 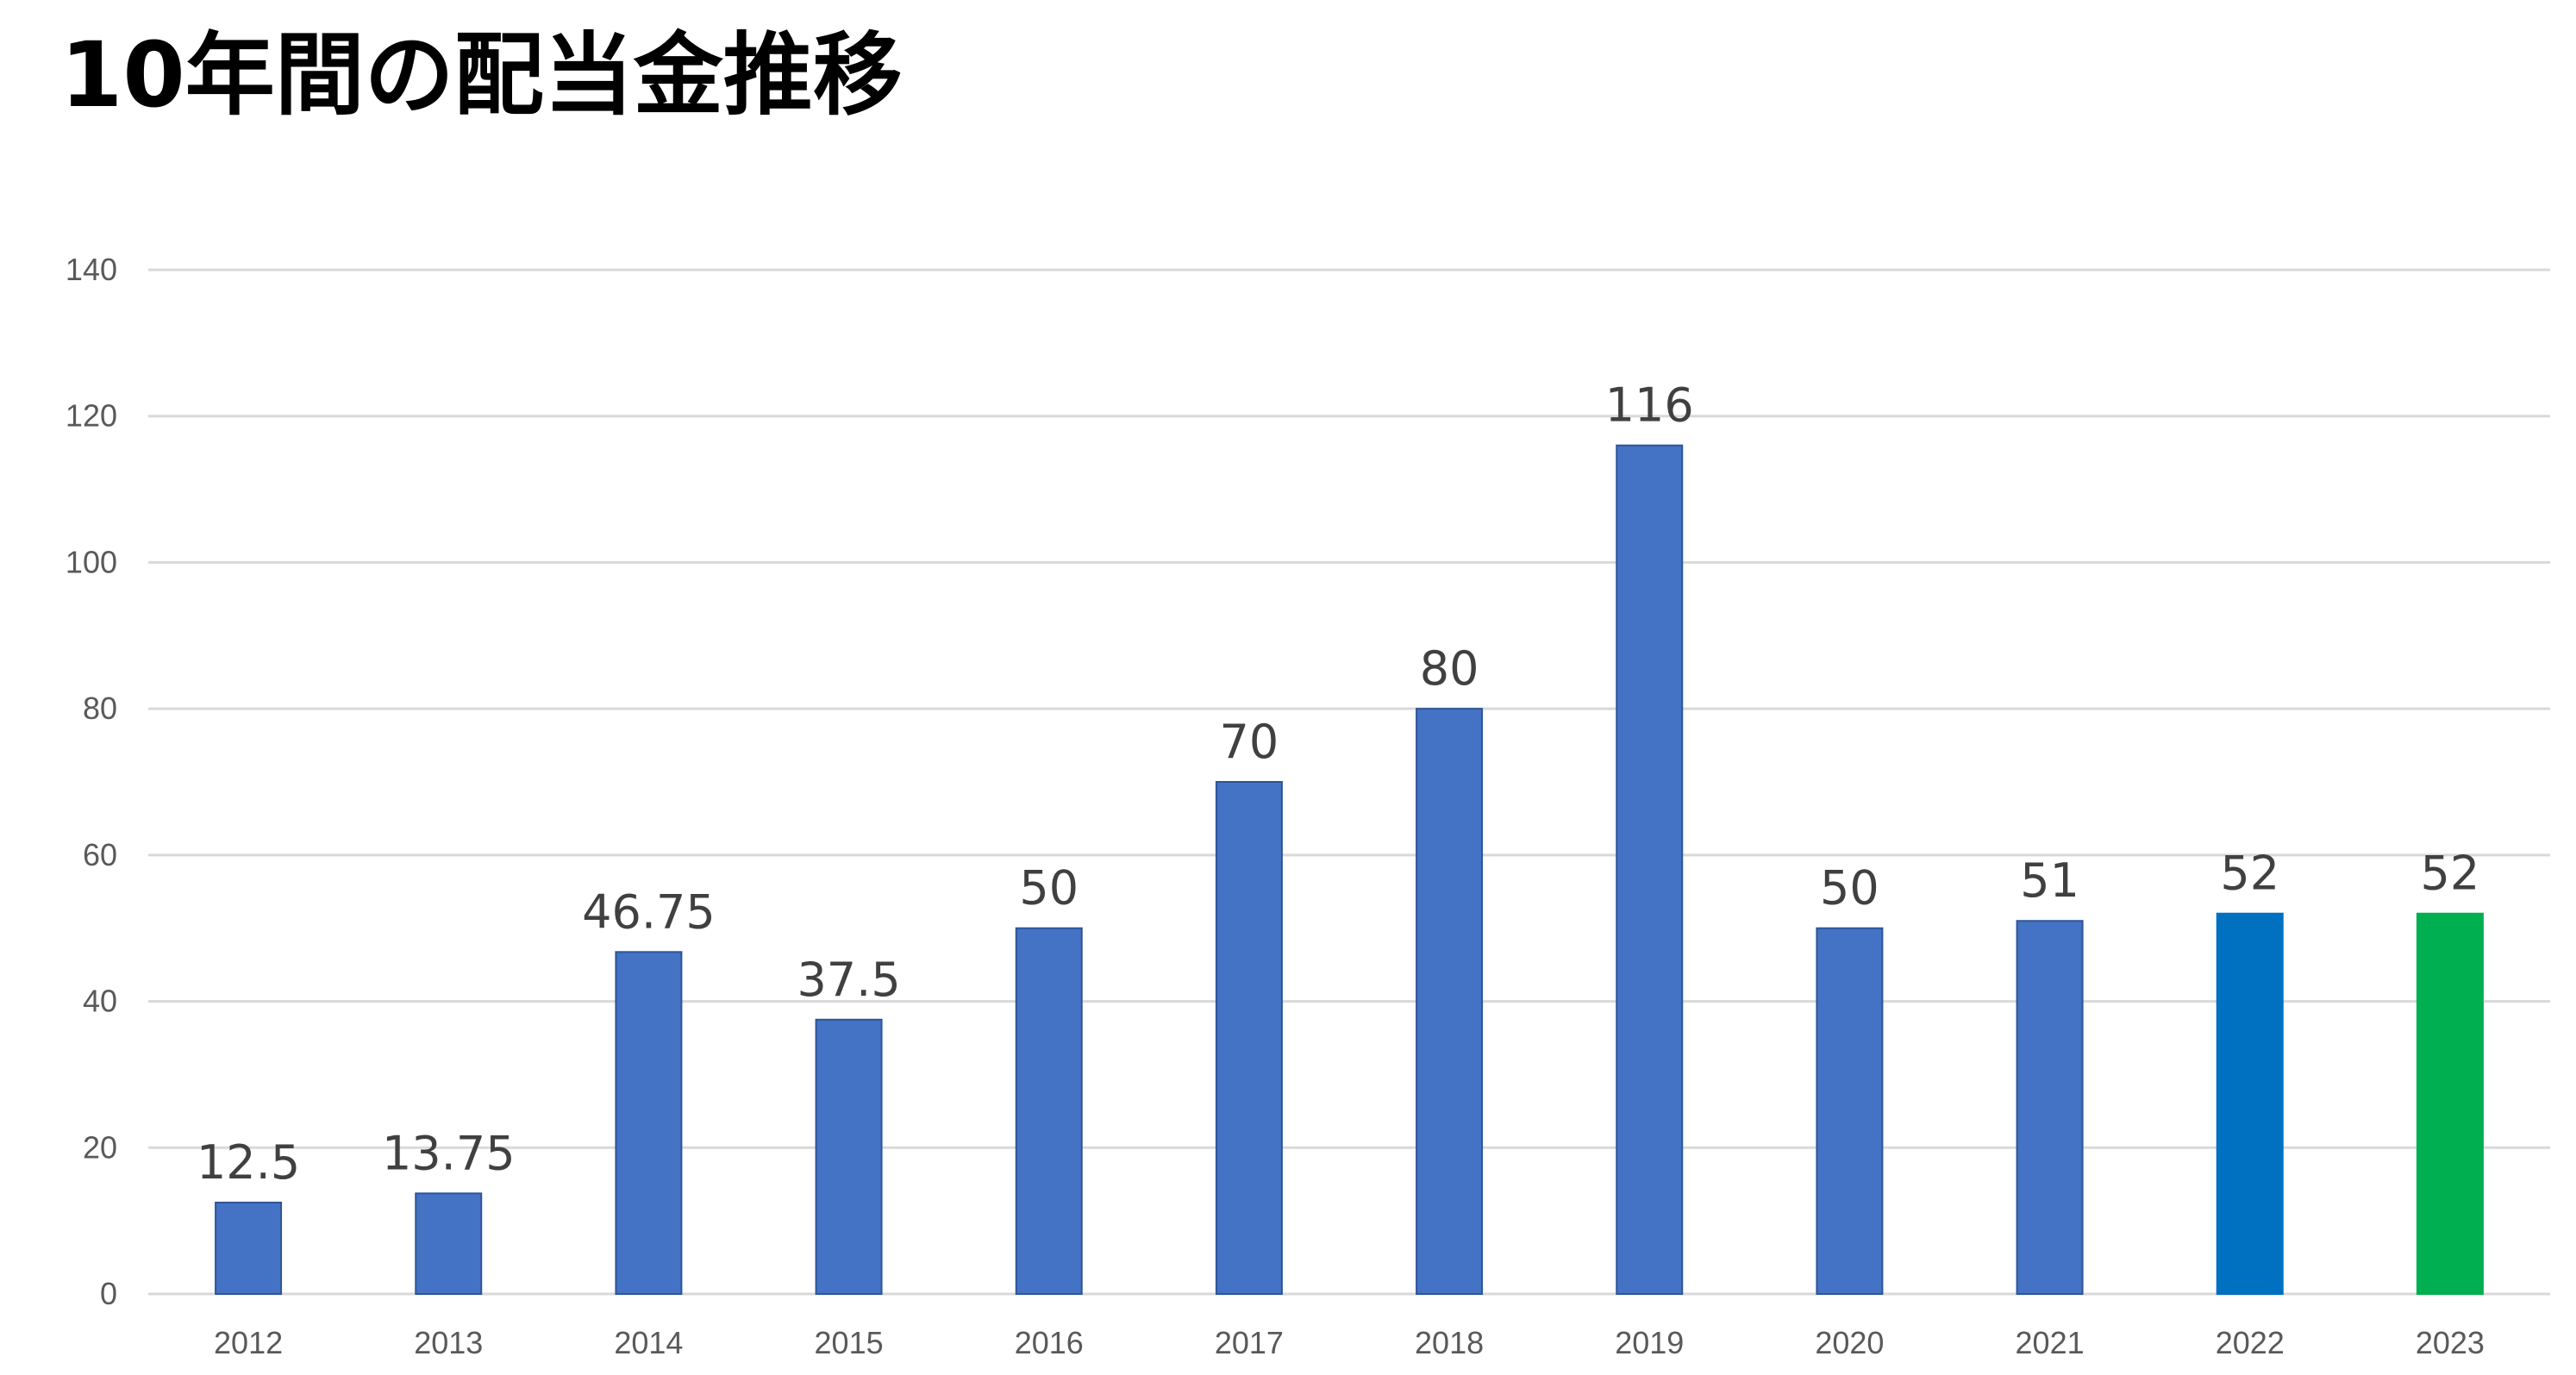 What do you see at coordinates (1450, 668) in the screenshot?
I see `data-label: 80` at bounding box center [1450, 668].